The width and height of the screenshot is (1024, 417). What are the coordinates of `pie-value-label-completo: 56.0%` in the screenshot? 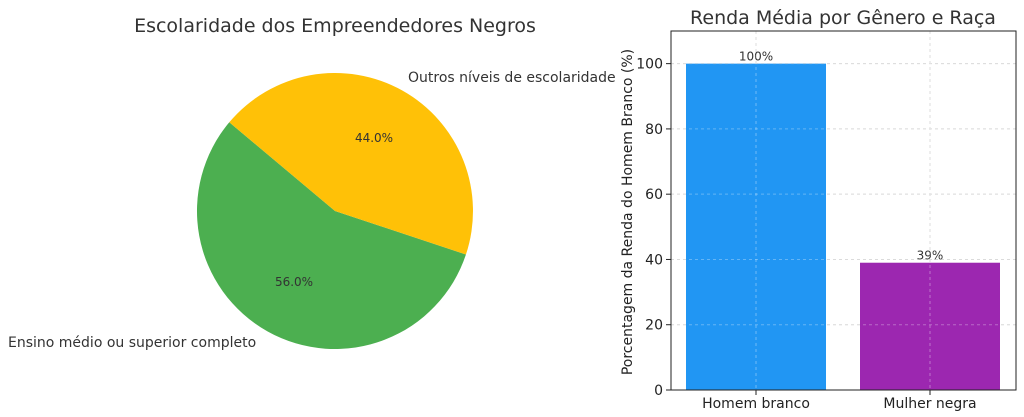 It's located at (294, 282).